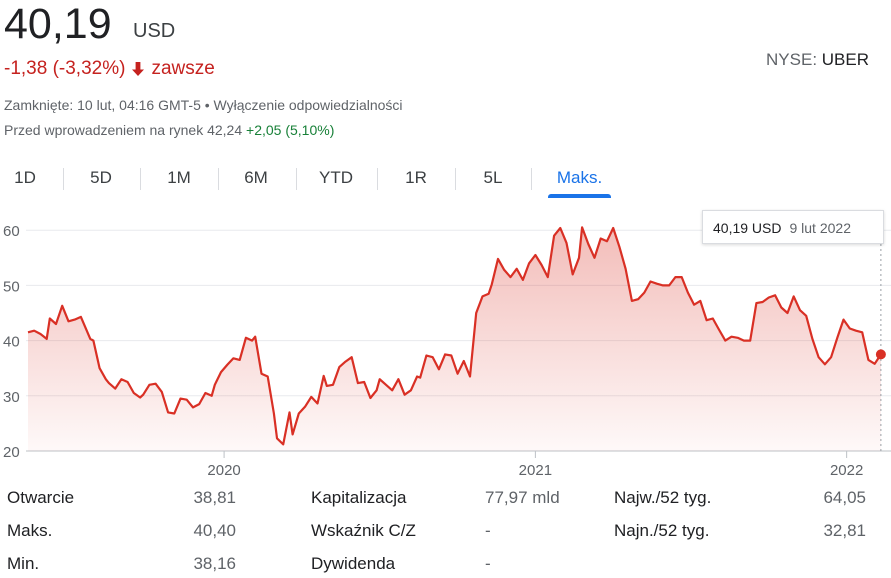  I want to click on ticker-symbol: NYSE: UBER, so click(817, 60).